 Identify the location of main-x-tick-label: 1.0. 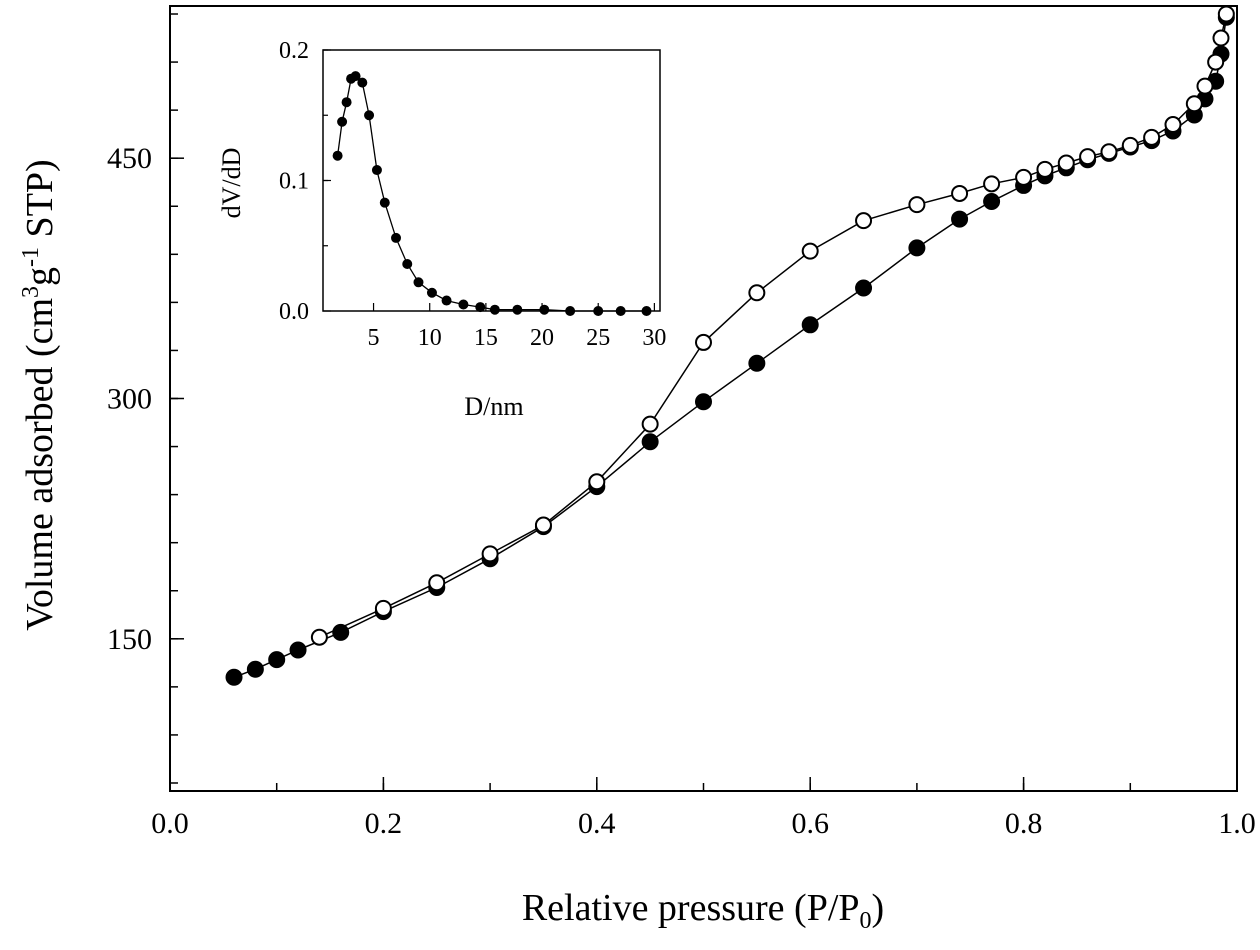
(1237, 823).